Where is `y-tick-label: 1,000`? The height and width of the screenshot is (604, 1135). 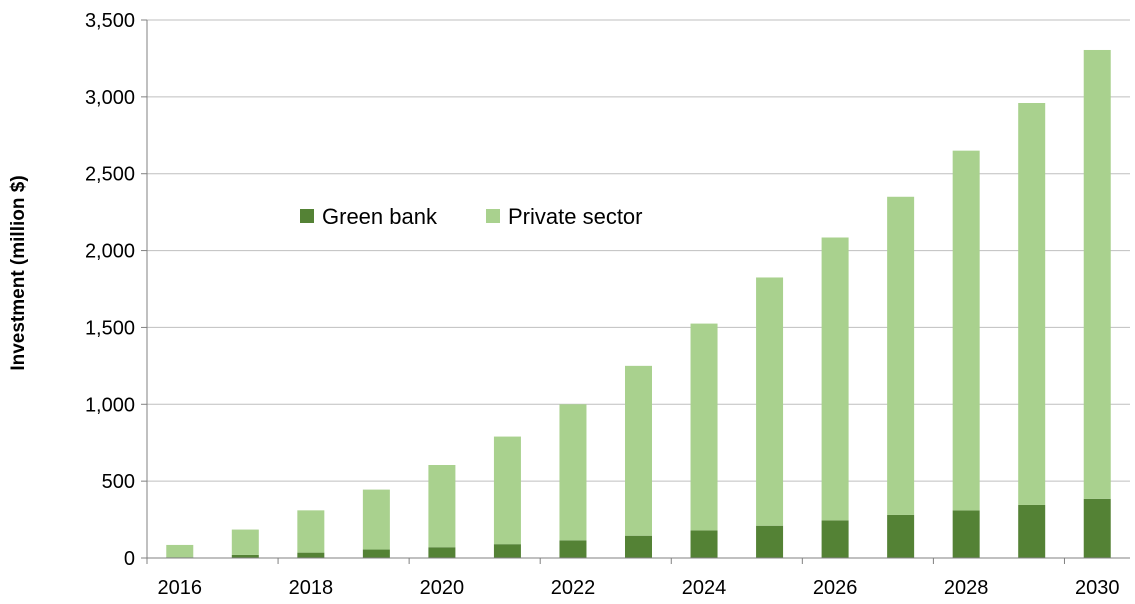
y-tick-label: 1,000 is located at coordinates (110, 405).